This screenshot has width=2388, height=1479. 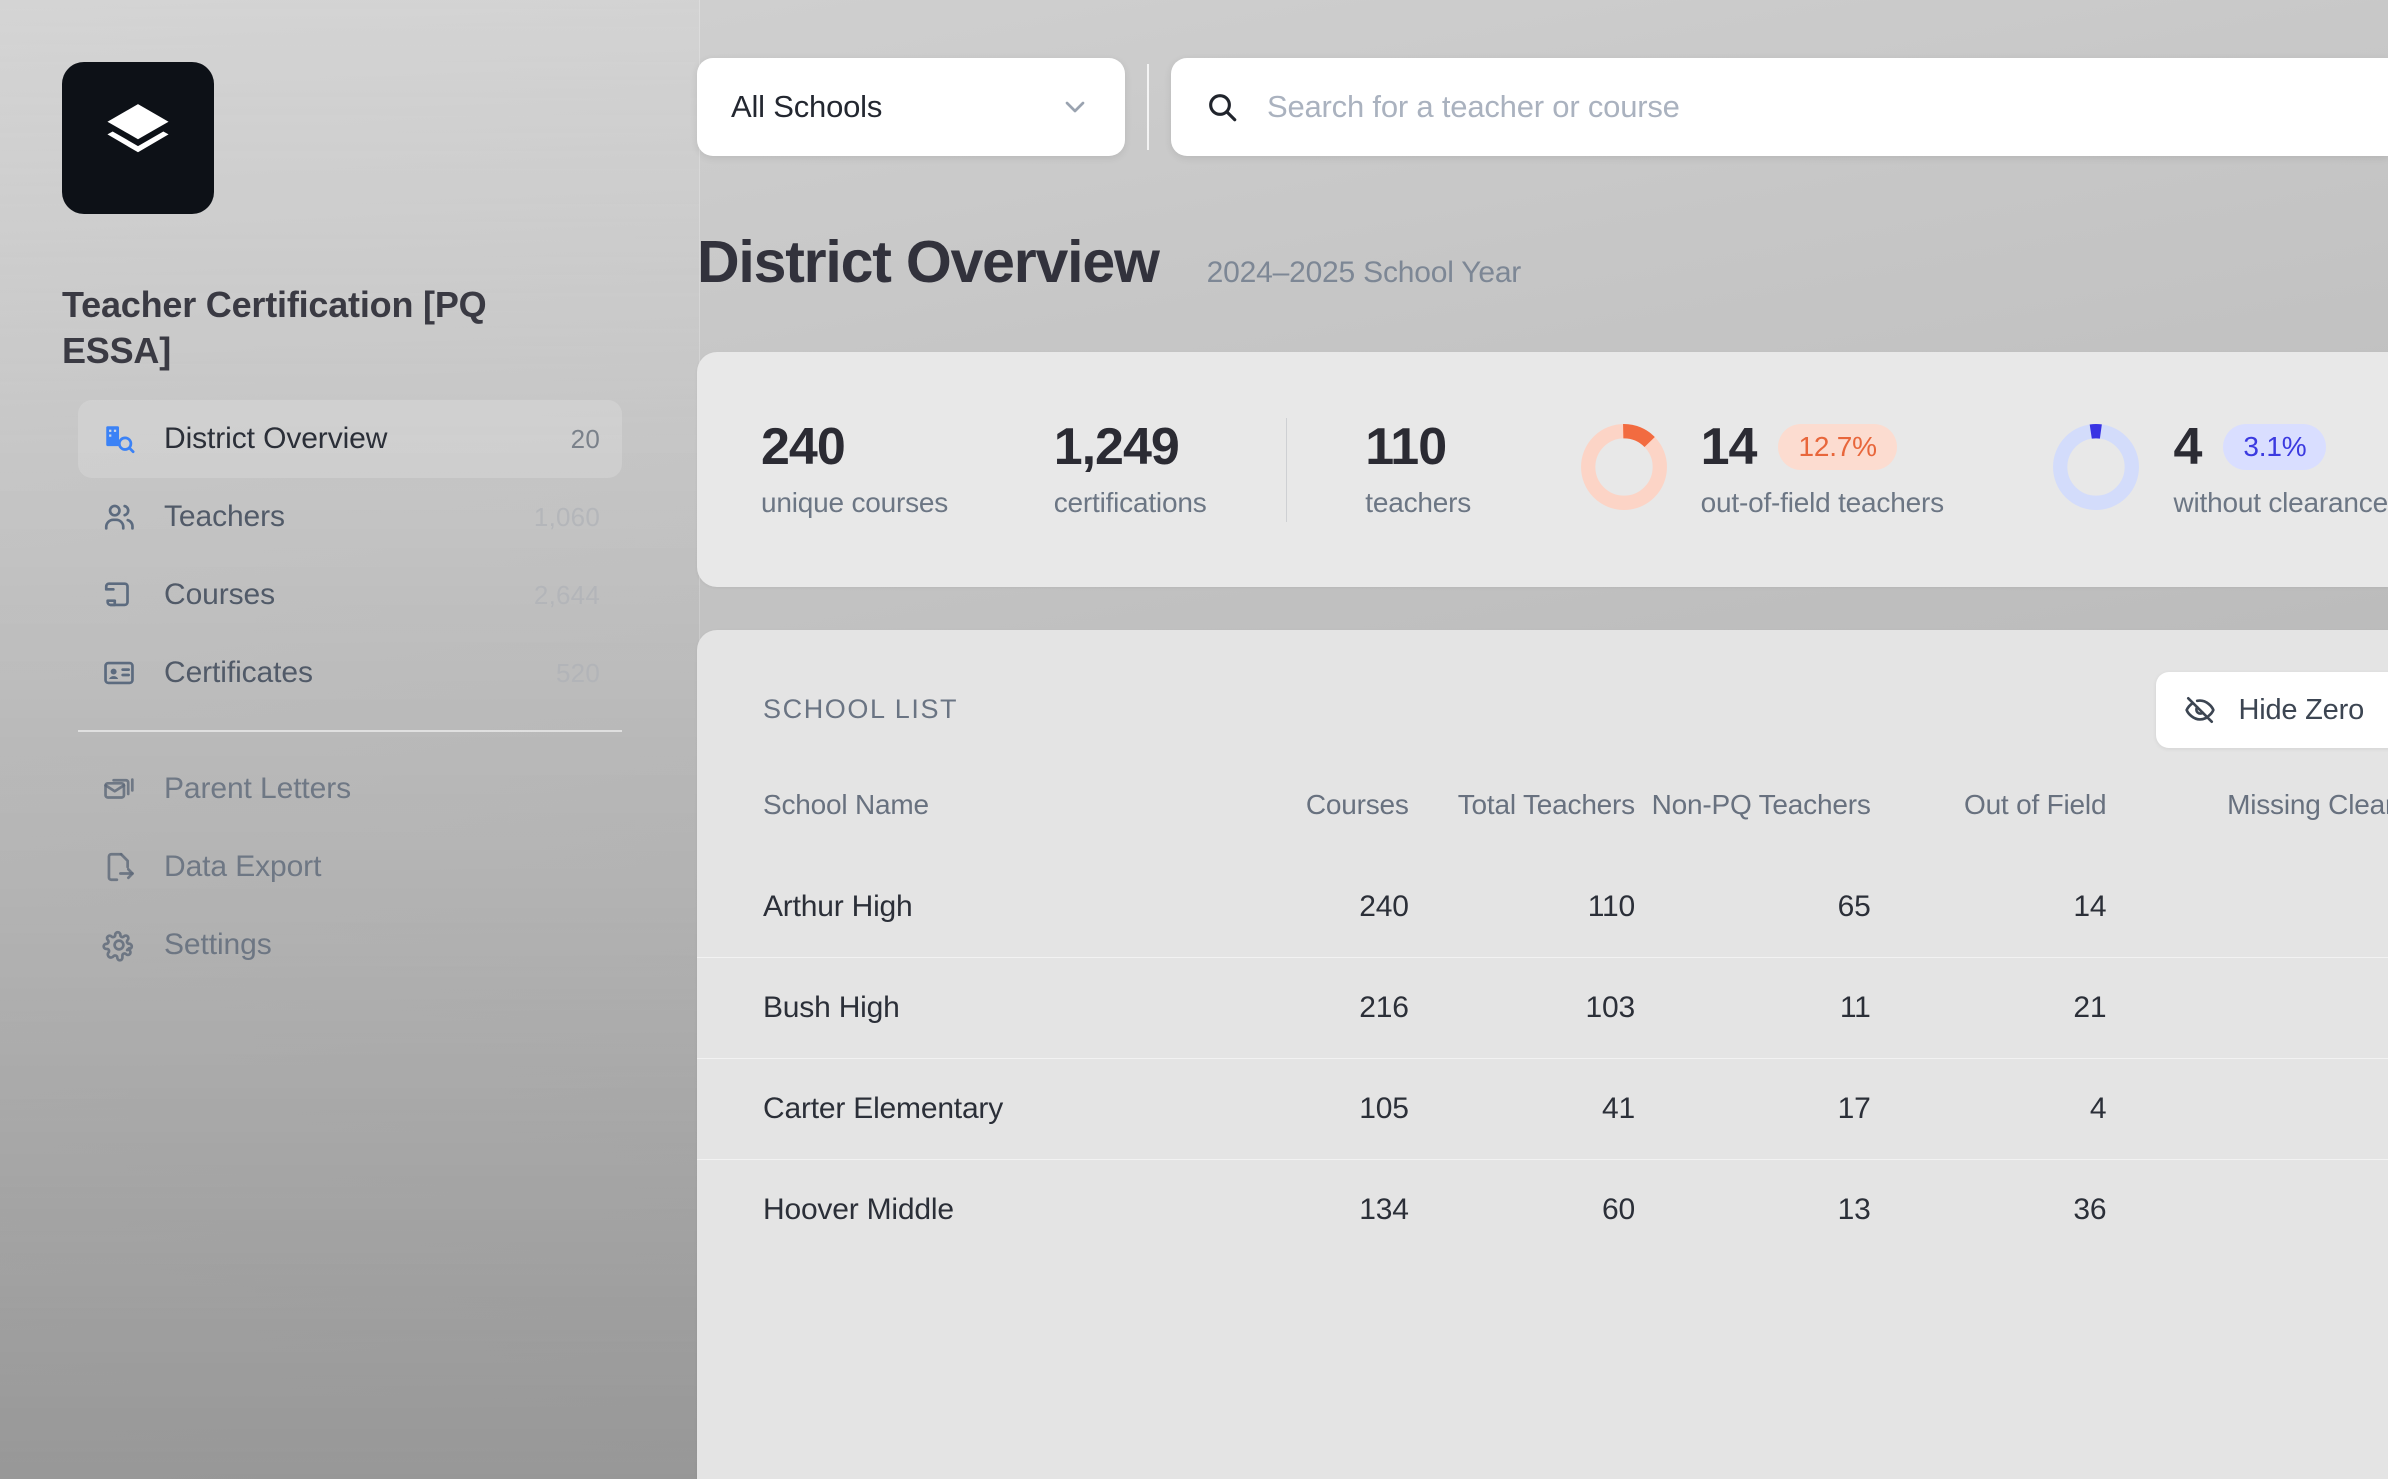 What do you see at coordinates (2090, 906) in the screenshot?
I see `cell-out-of-field: 14` at bounding box center [2090, 906].